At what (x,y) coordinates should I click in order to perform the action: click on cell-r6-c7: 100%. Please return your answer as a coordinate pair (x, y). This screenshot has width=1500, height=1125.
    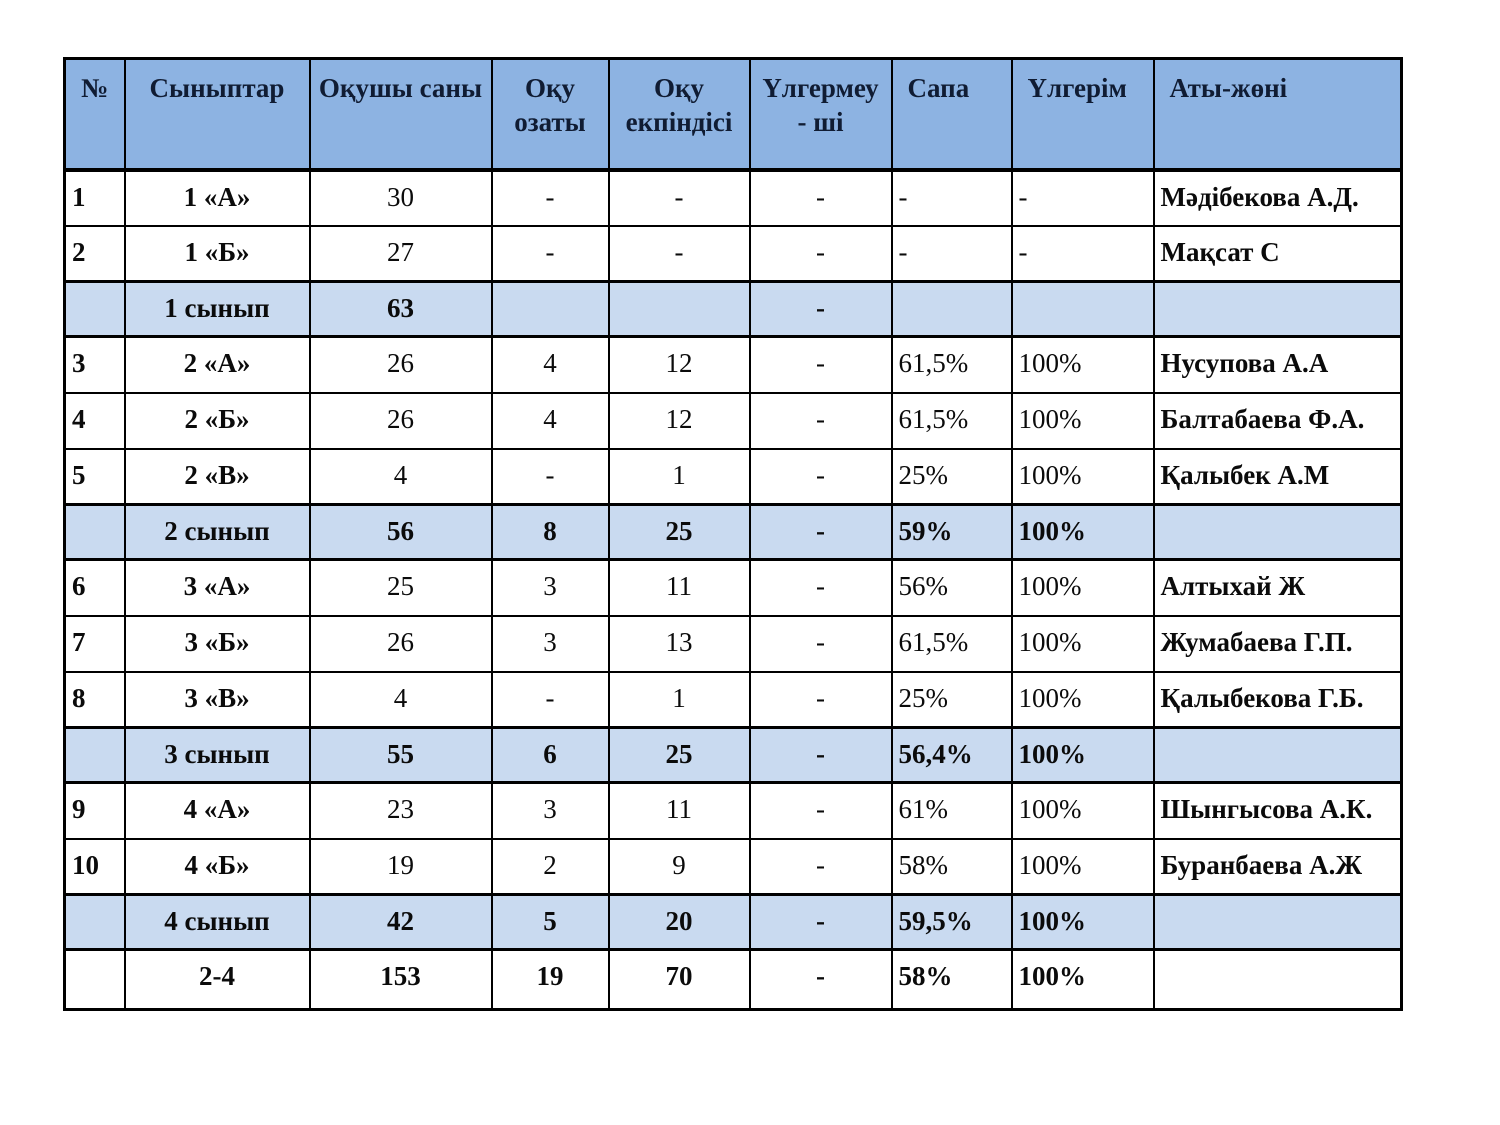
    Looking at the image, I should click on (1082, 532).